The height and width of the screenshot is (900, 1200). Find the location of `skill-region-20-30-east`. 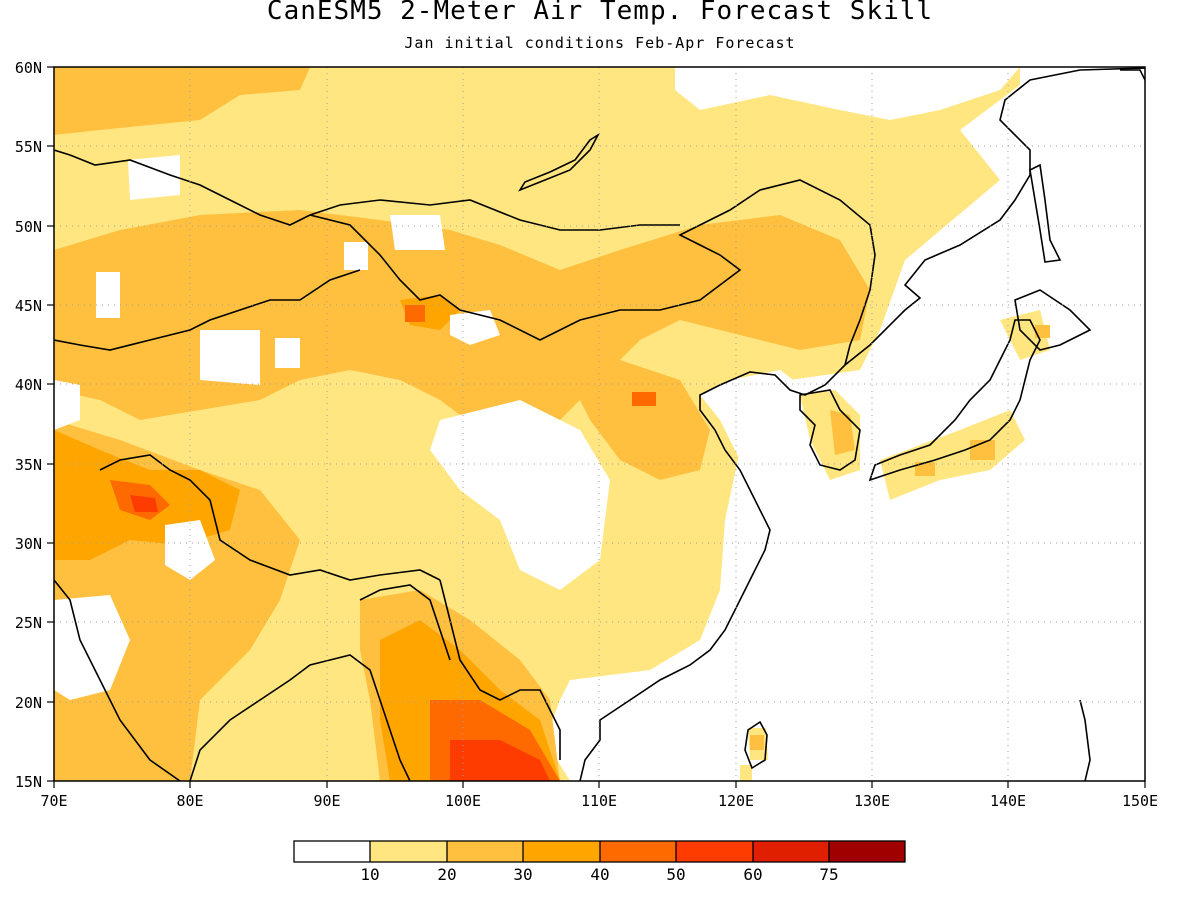

skill-region-20-30-east is located at coordinates (635, 420).